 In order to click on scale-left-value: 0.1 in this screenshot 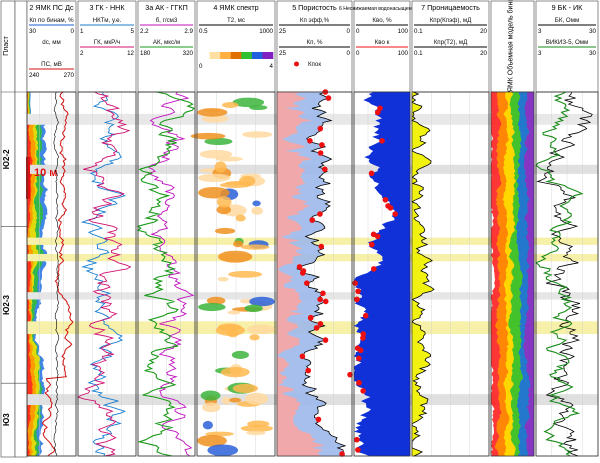, I will do `click(418, 53)`.